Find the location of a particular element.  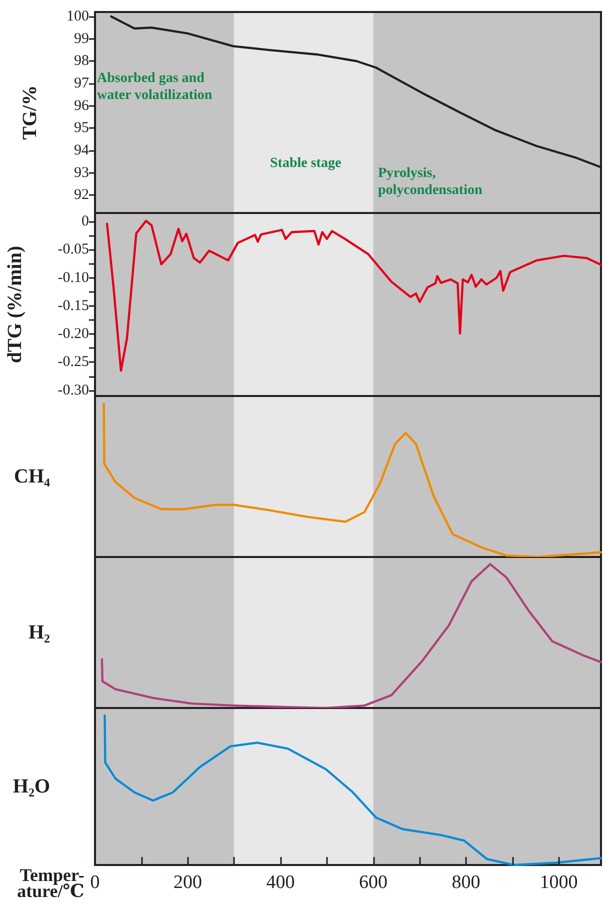

x-tick-label: 600 is located at coordinates (373, 882).